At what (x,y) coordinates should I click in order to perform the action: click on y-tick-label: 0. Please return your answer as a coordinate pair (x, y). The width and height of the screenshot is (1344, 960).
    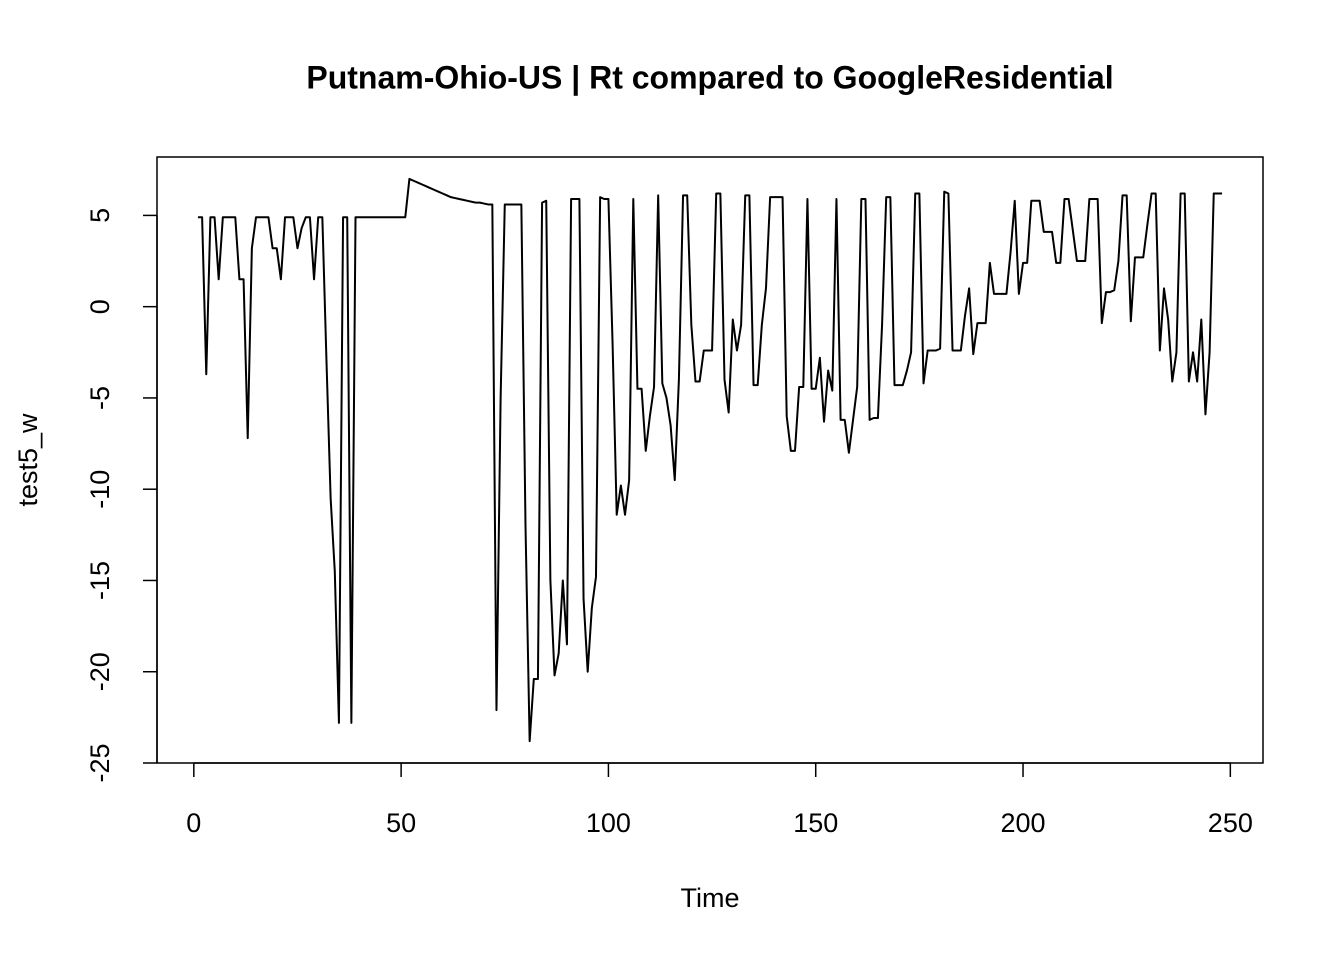
    Looking at the image, I should click on (100, 306).